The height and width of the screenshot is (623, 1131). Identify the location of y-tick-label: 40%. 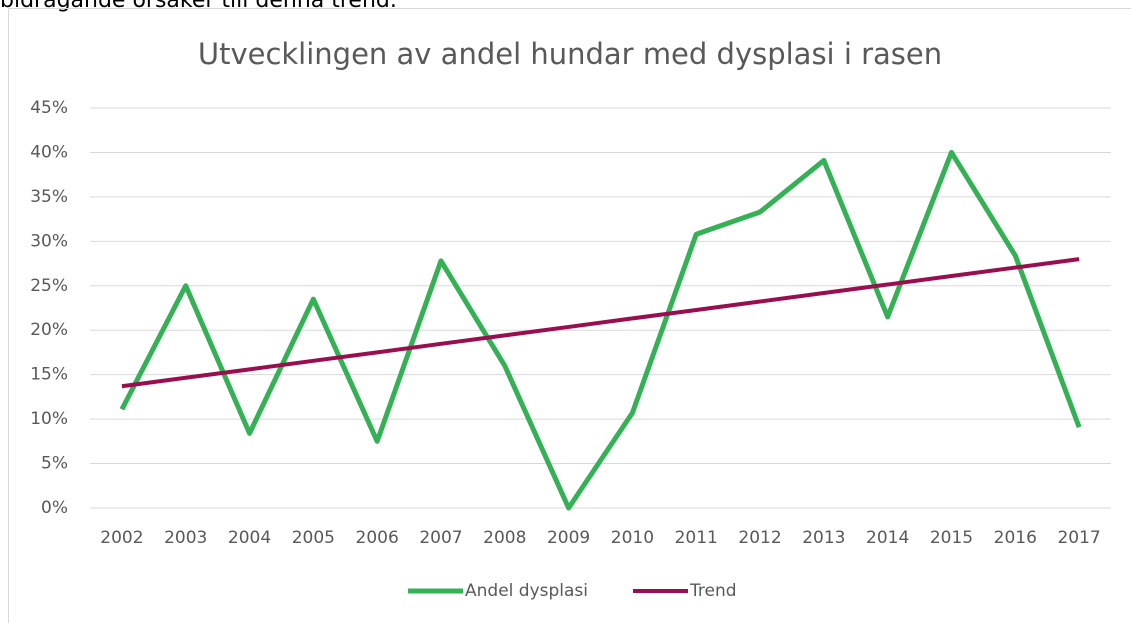
(49, 152).